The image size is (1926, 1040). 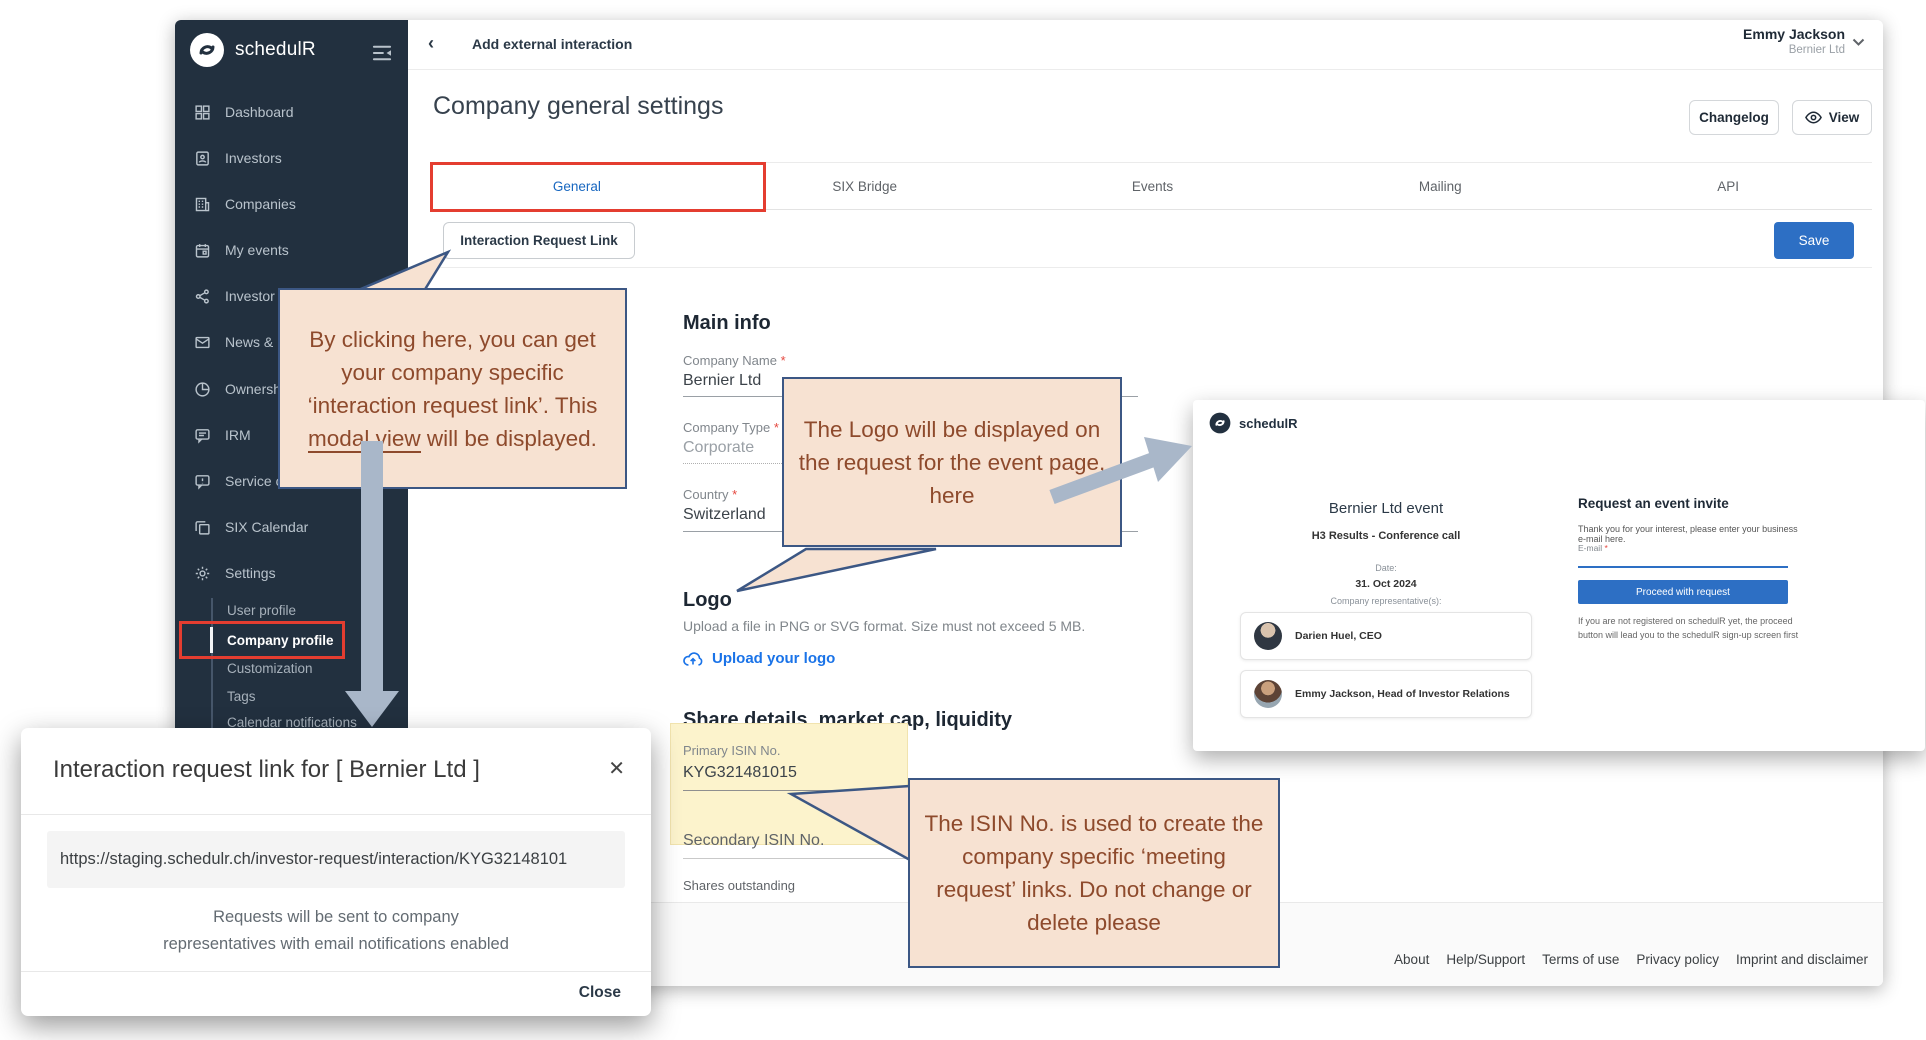 What do you see at coordinates (1402, 694) in the screenshot?
I see `representative-name: Emmy Jackson, Head of Investor Relations` at bounding box center [1402, 694].